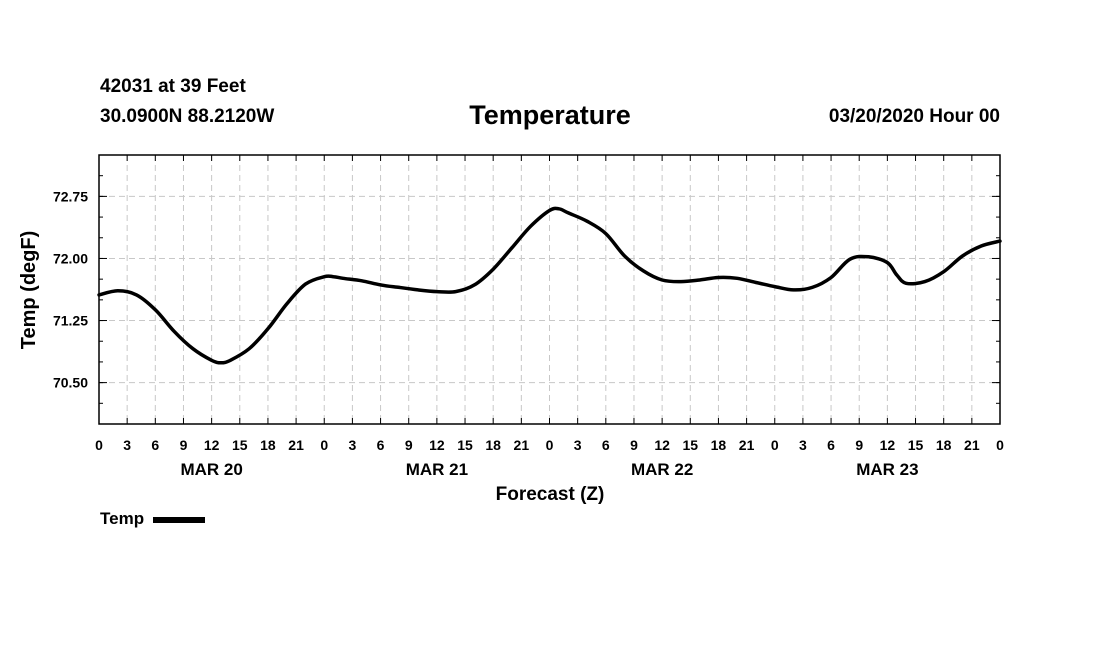  What do you see at coordinates (70, 321) in the screenshot?
I see `y-tick-label: 71.25` at bounding box center [70, 321].